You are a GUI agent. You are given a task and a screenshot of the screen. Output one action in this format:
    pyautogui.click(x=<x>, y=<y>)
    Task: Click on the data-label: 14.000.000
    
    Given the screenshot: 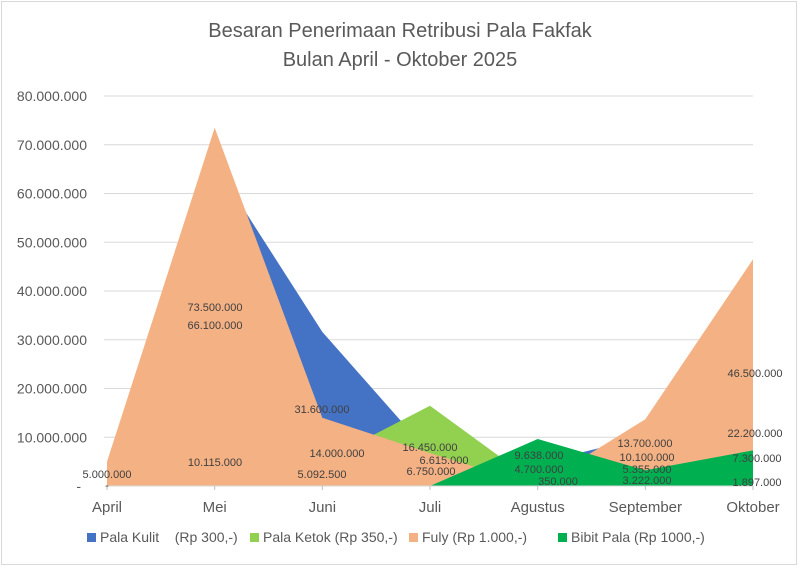 What is the action you would take?
    pyautogui.click(x=336, y=454)
    